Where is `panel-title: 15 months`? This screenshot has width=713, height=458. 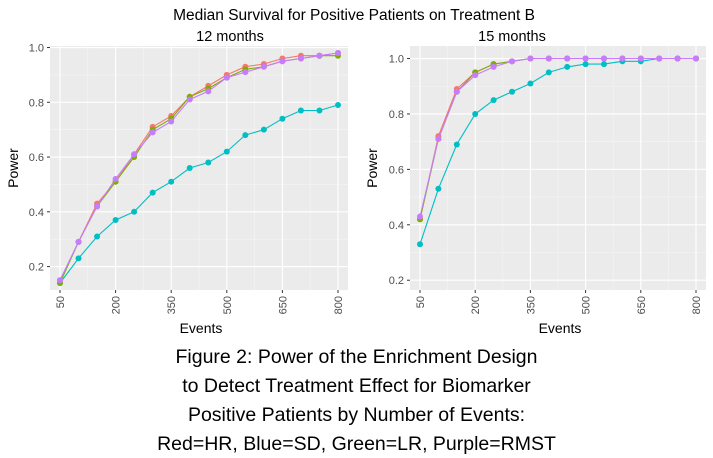 panel-title: 15 months is located at coordinates (512, 37).